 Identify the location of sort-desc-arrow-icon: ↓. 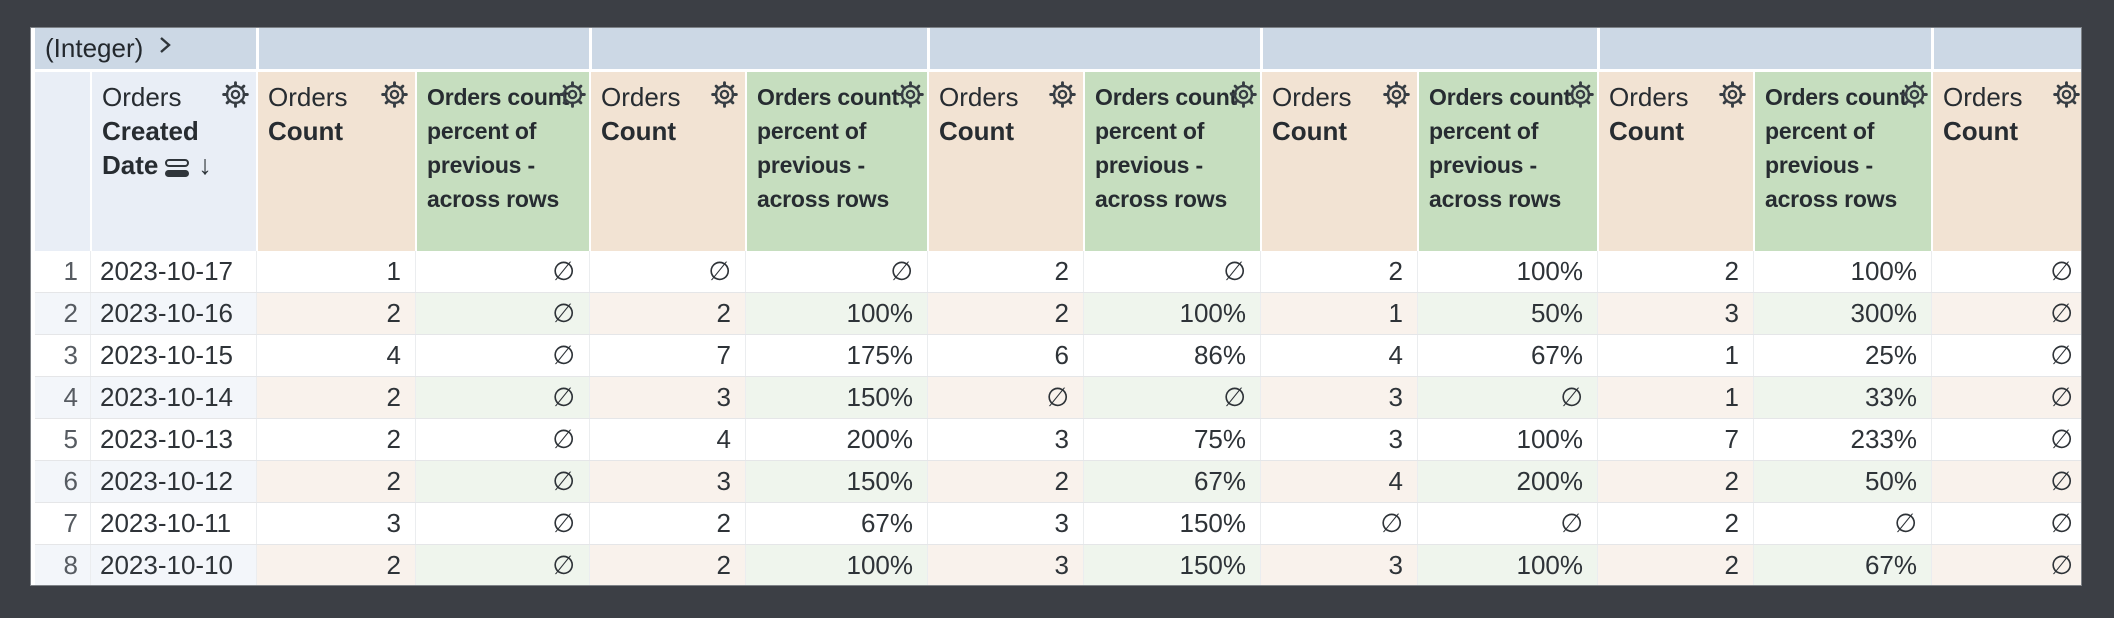
(205, 165).